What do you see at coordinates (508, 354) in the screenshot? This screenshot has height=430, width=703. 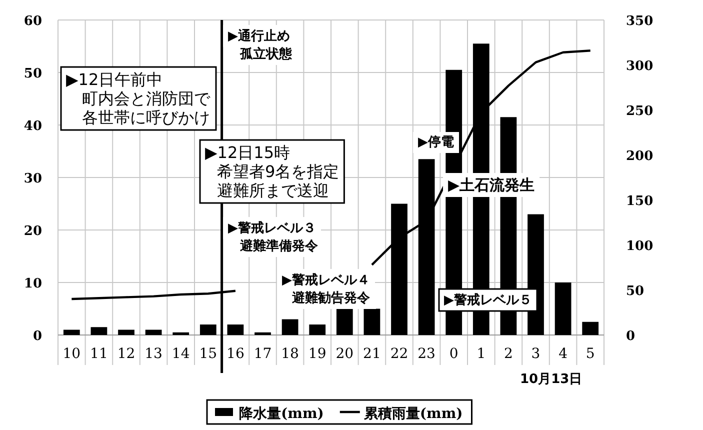 I see `x-tick-label: 2` at bounding box center [508, 354].